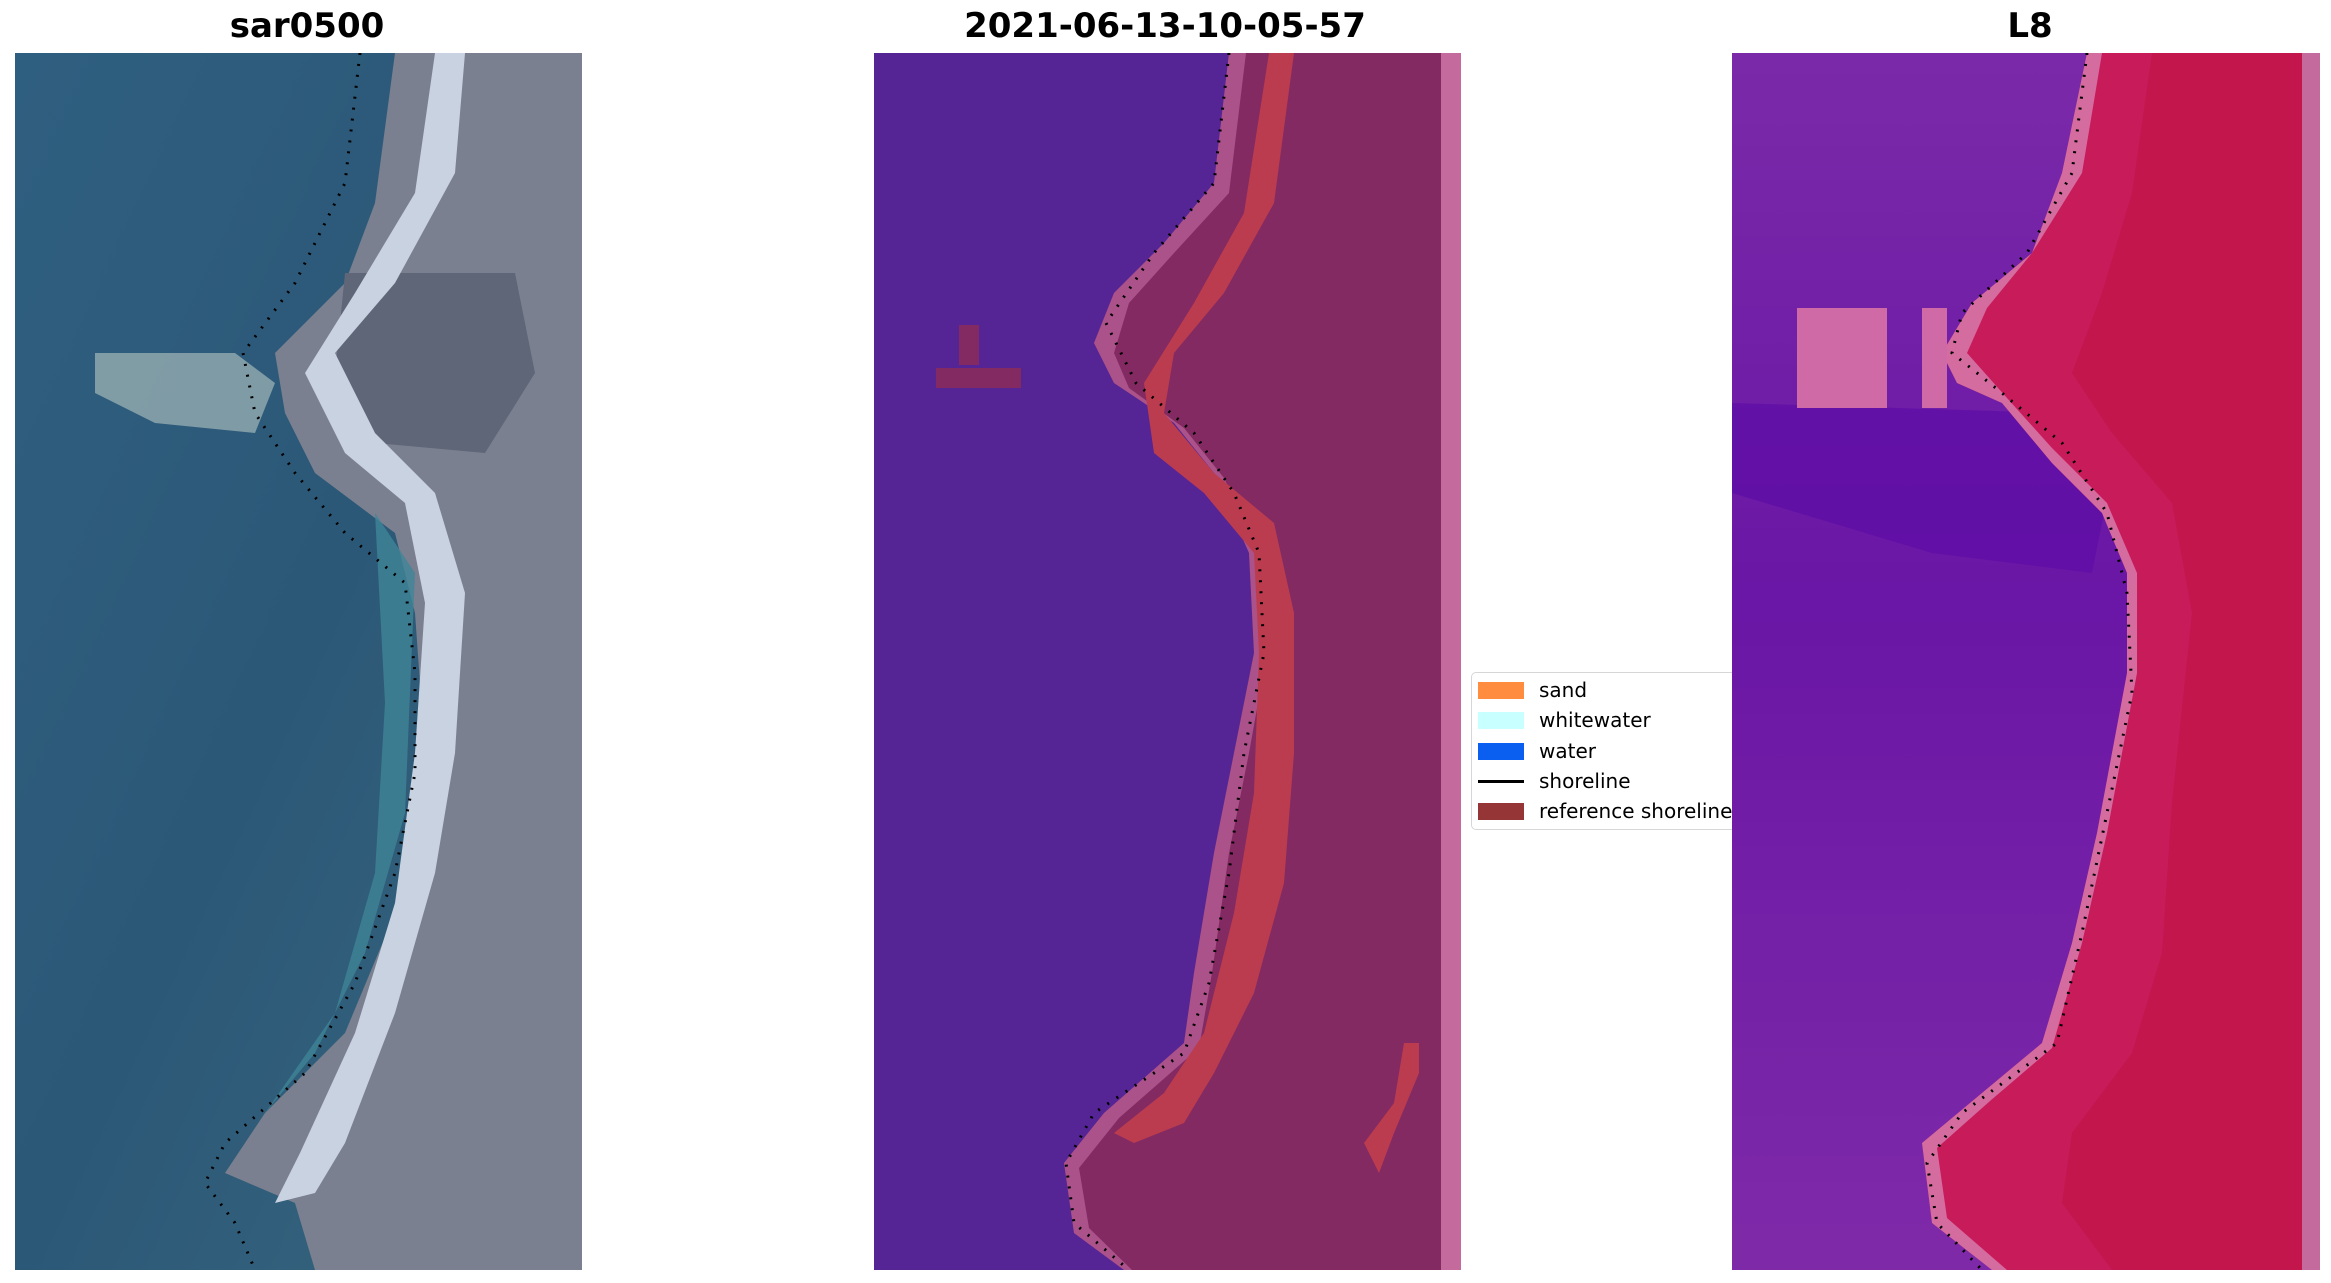  What do you see at coordinates (2030, 26) in the screenshot?
I see `panel-title-sensor: L8` at bounding box center [2030, 26].